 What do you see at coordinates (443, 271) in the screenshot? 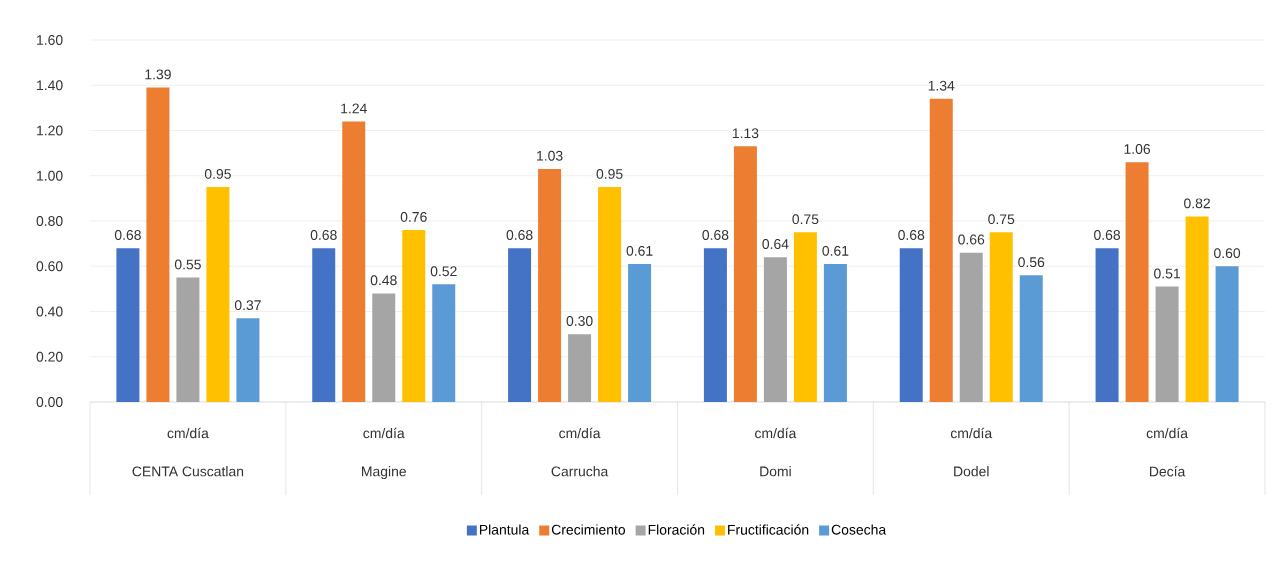
I see `data-label: 0.52` at bounding box center [443, 271].